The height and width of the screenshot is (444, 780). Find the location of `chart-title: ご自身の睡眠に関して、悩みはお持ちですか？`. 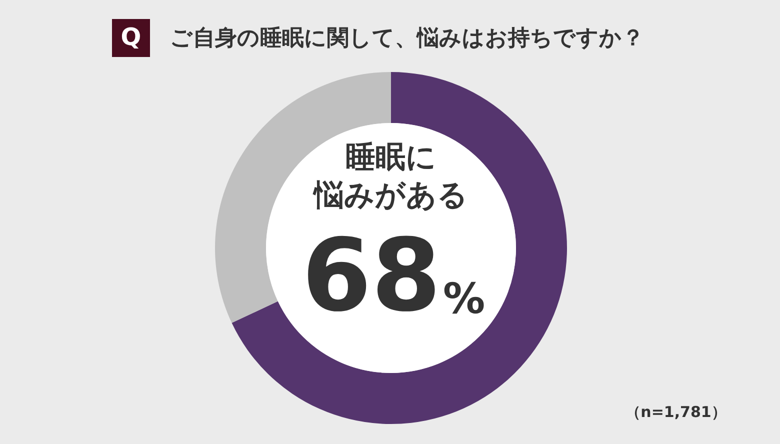

chart-title: ご自身の睡眠に関して、悩みはお持ちですか？ is located at coordinates (407, 38).